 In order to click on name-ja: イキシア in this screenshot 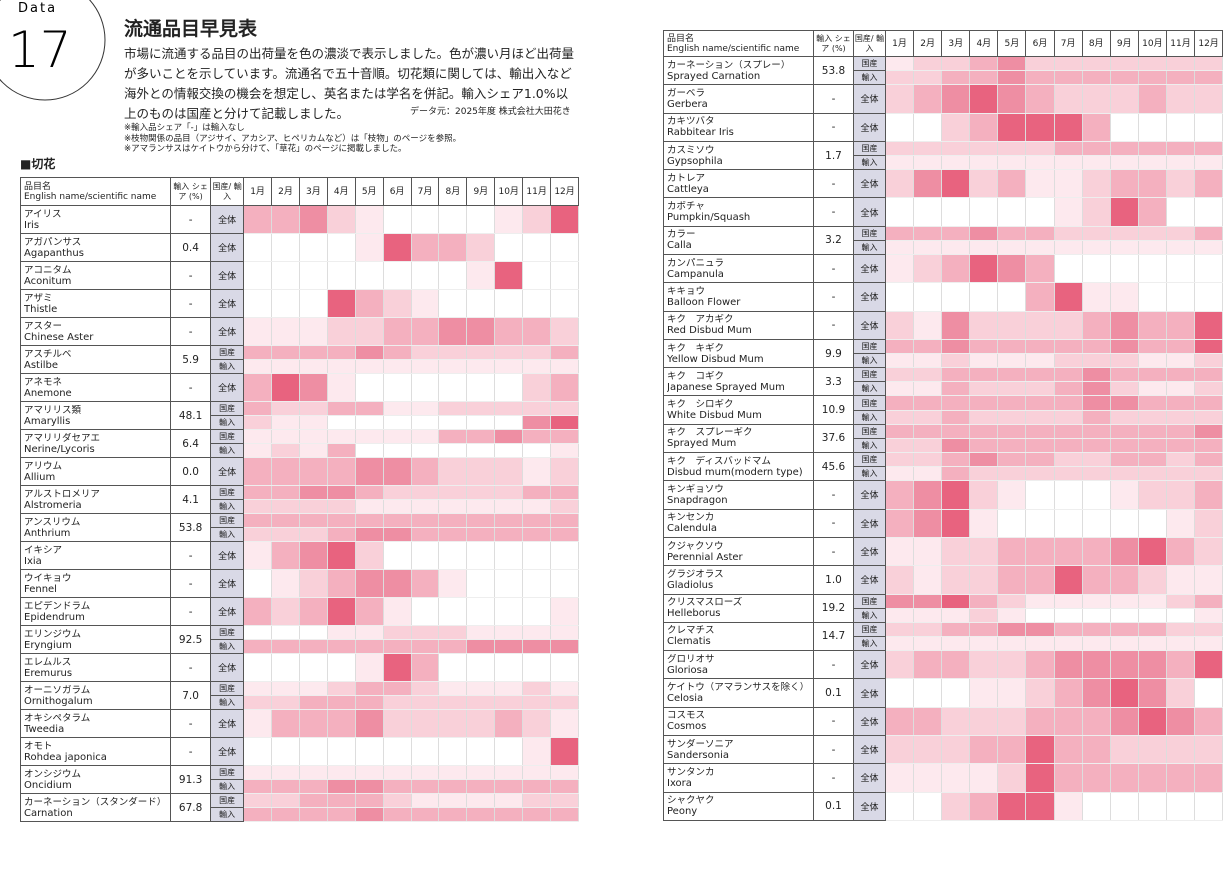, I will do `click(43, 550)`.